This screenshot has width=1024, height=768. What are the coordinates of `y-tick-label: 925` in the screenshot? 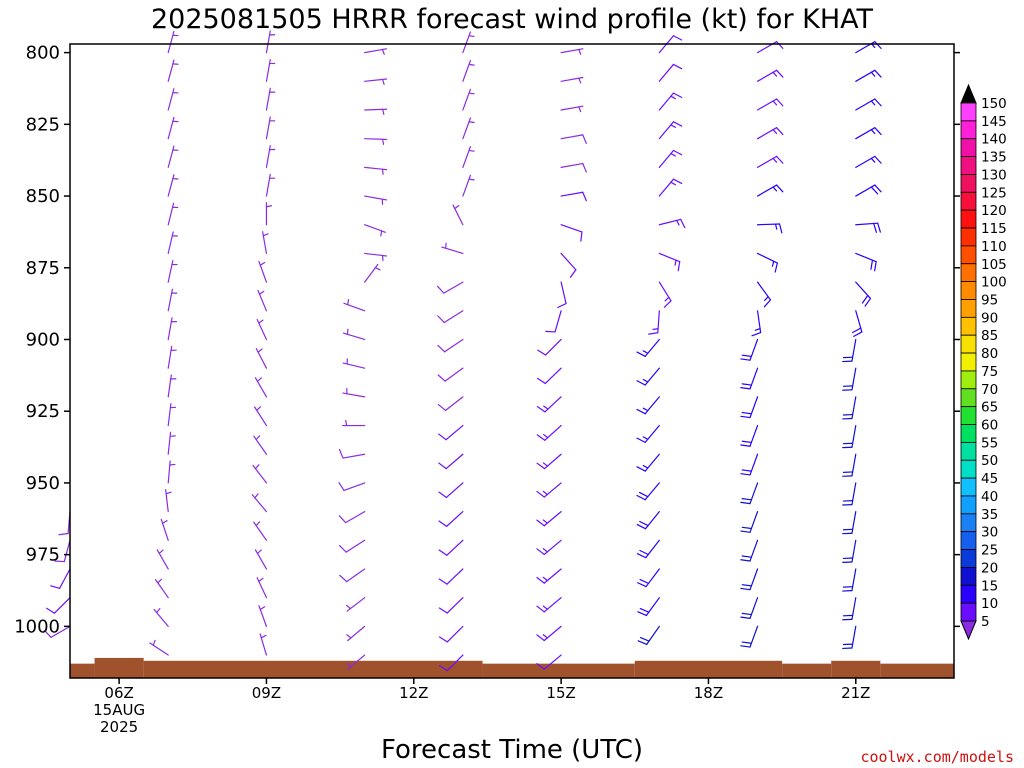 It's located at (43, 411).